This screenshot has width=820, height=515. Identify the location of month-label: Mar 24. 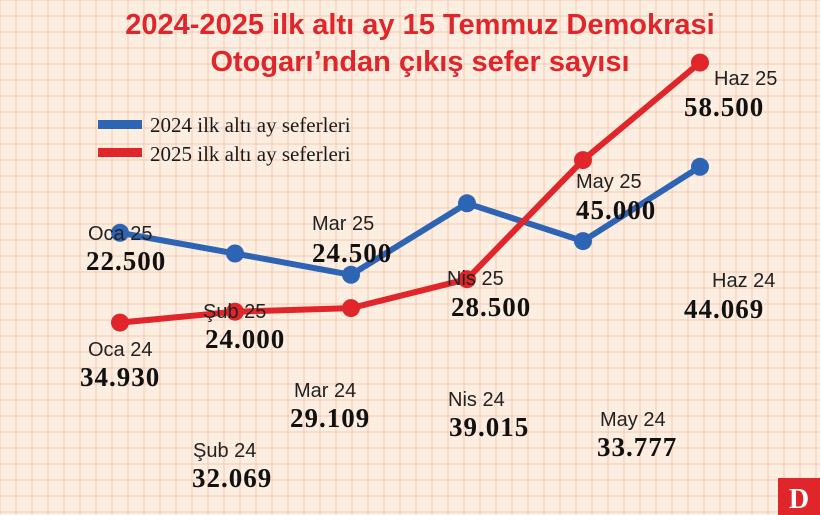
(325, 391).